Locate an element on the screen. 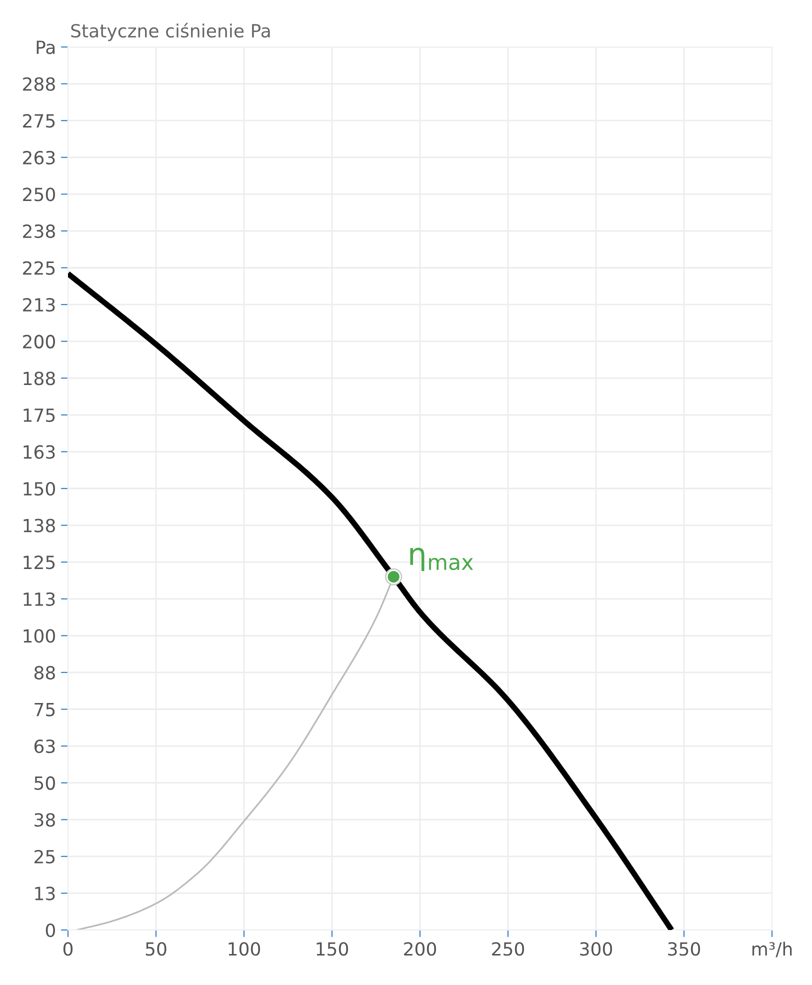 The height and width of the screenshot is (985, 812). x-tick-label: 250 is located at coordinates (508, 949).